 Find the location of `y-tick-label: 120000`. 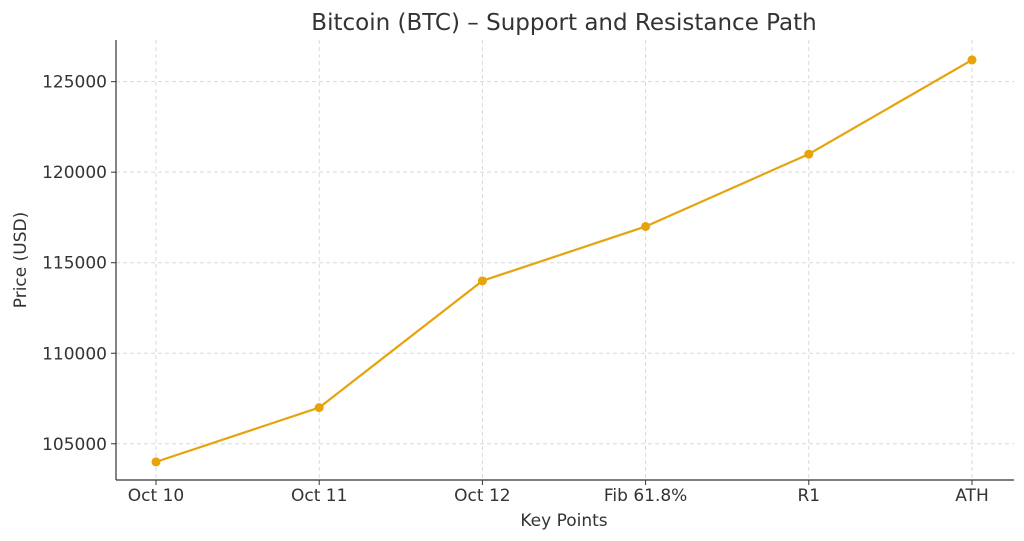

y-tick-label: 120000 is located at coordinates (74, 173).